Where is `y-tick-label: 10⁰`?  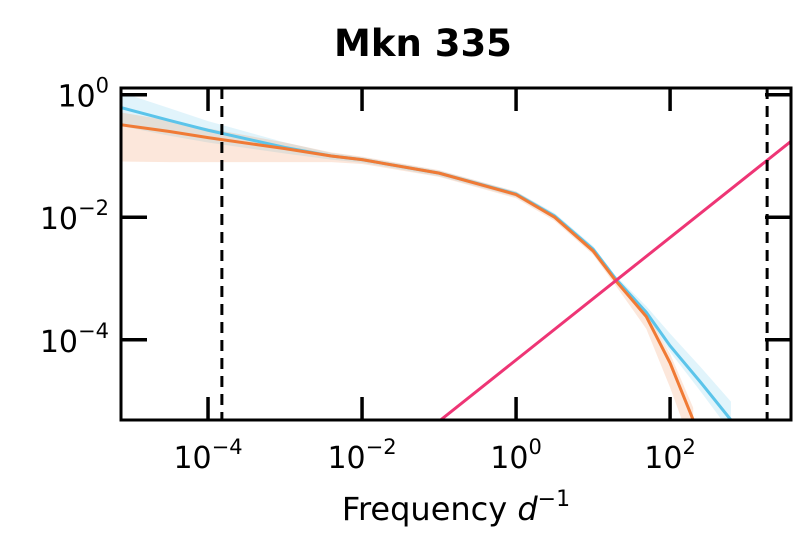 y-tick-label: 10⁰ is located at coordinates (83, 94).